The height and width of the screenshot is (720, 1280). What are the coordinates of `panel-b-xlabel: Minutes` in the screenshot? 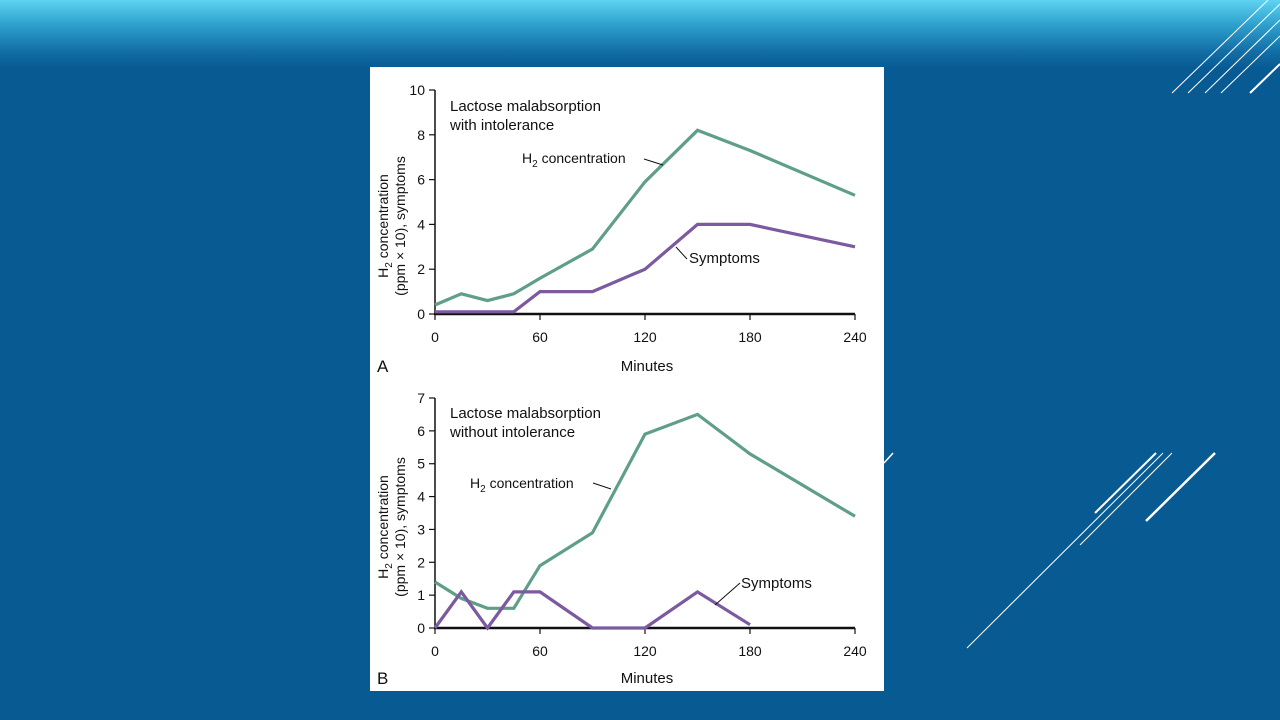 It's located at (647, 678).